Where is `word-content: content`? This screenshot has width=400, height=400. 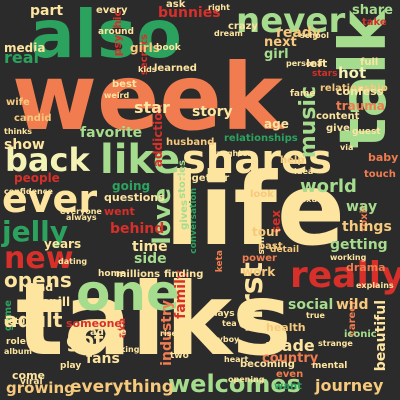 word-content: content is located at coordinates (338, 116).